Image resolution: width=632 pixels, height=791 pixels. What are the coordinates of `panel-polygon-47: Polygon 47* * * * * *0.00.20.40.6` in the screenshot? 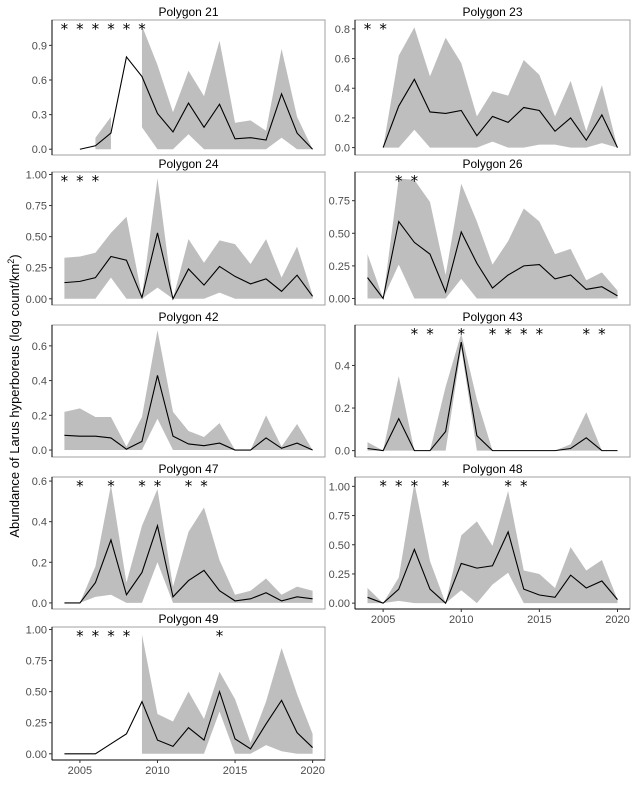 It's located at (179, 536).